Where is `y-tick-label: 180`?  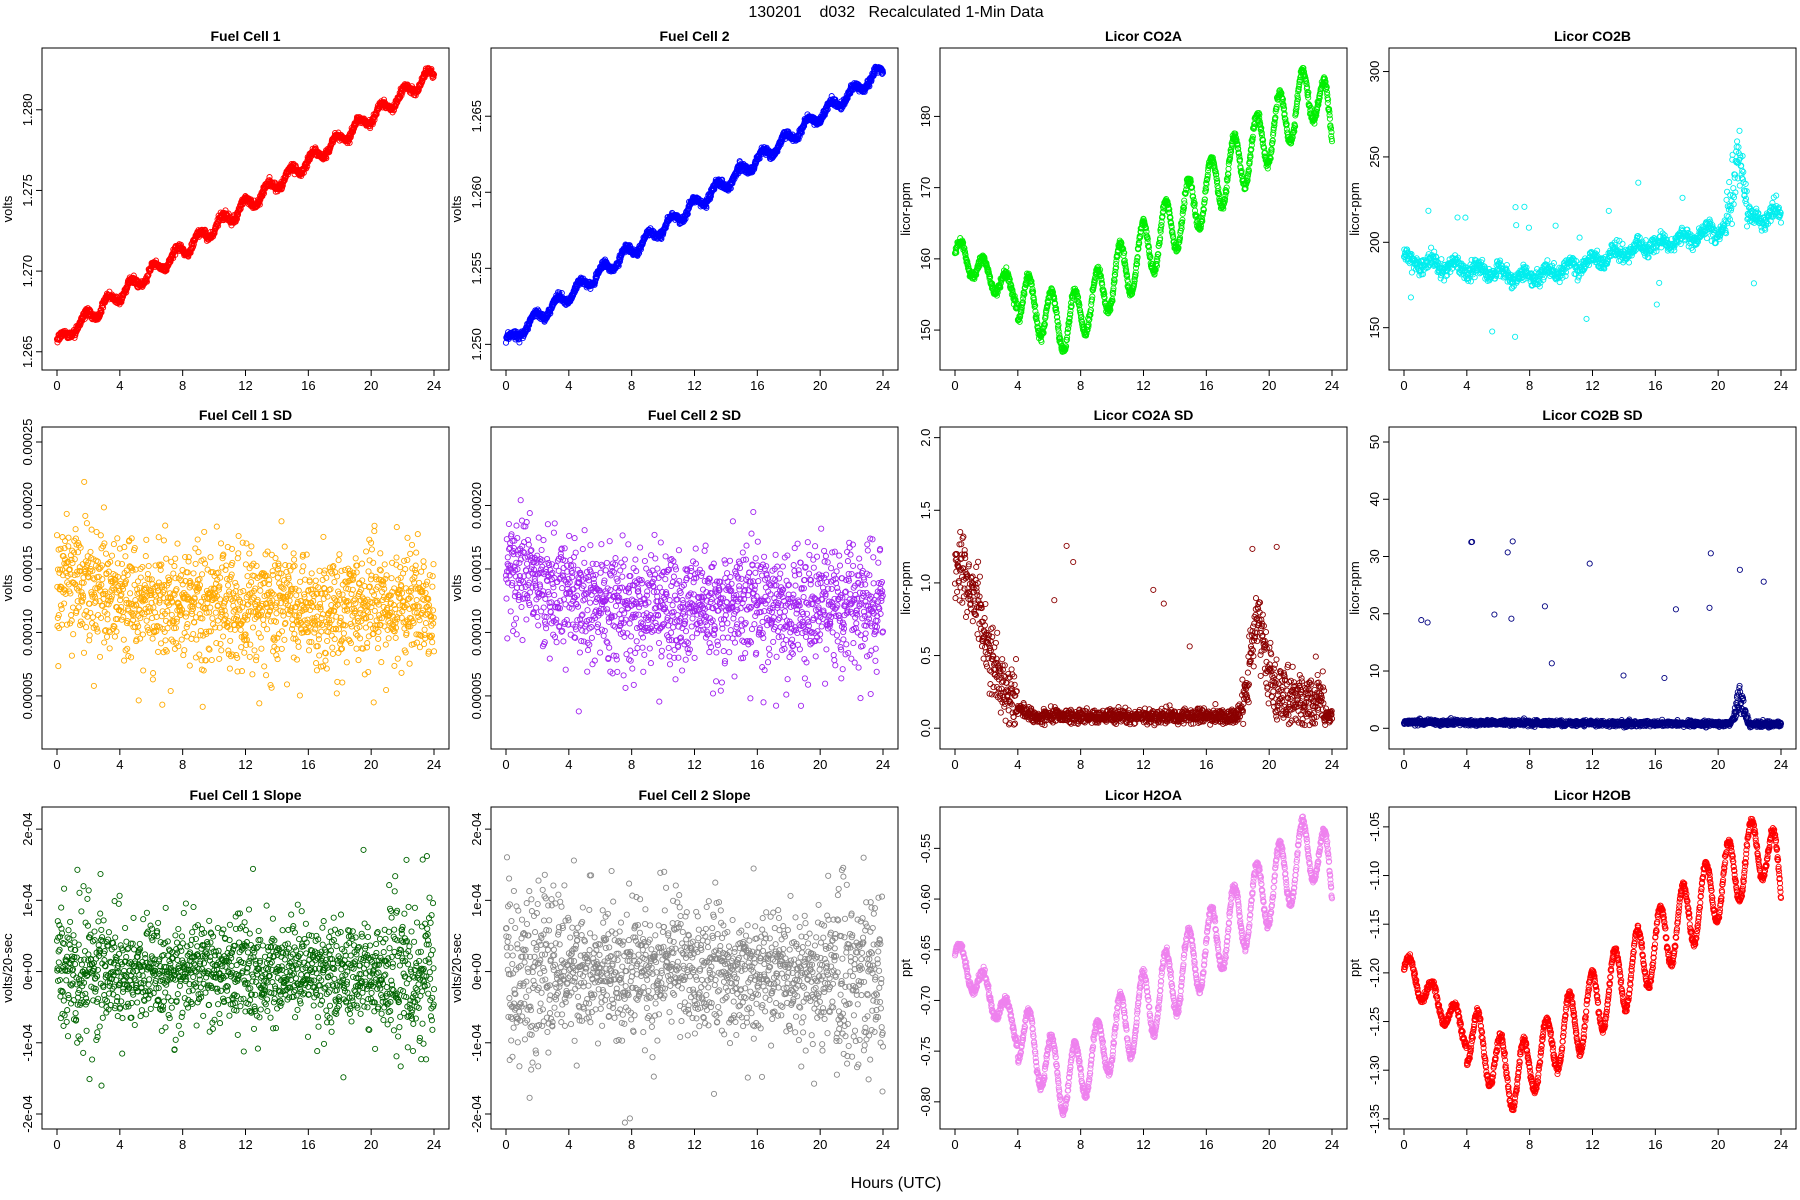 y-tick-label: 180 is located at coordinates (925, 117).